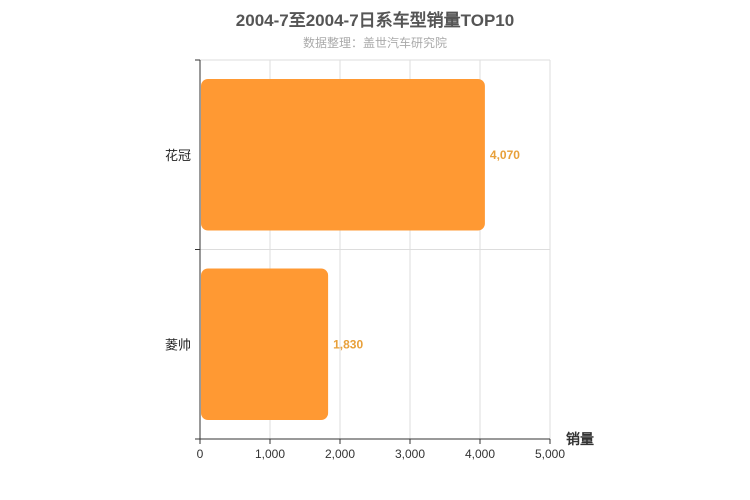 The height and width of the screenshot is (500, 750). I want to click on data-label-1: 4,070, so click(505, 155).